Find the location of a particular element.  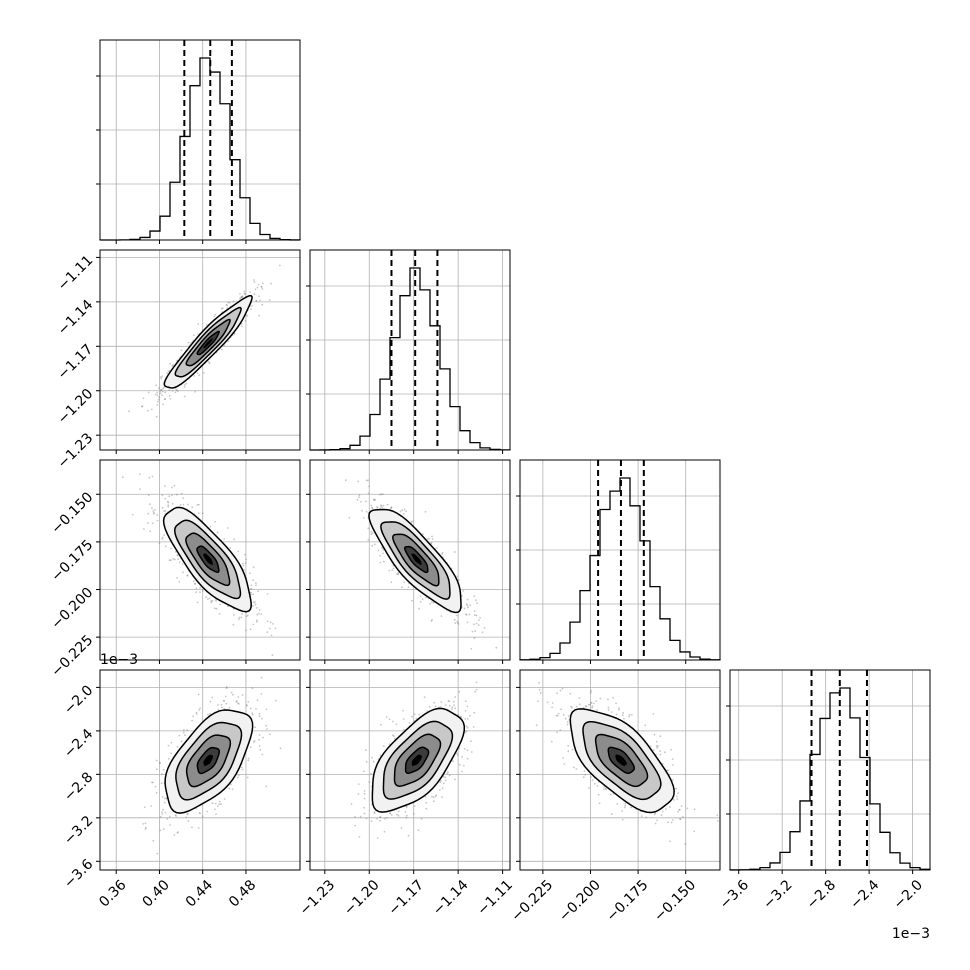

histogram-step is located at coordinates (410, 359).